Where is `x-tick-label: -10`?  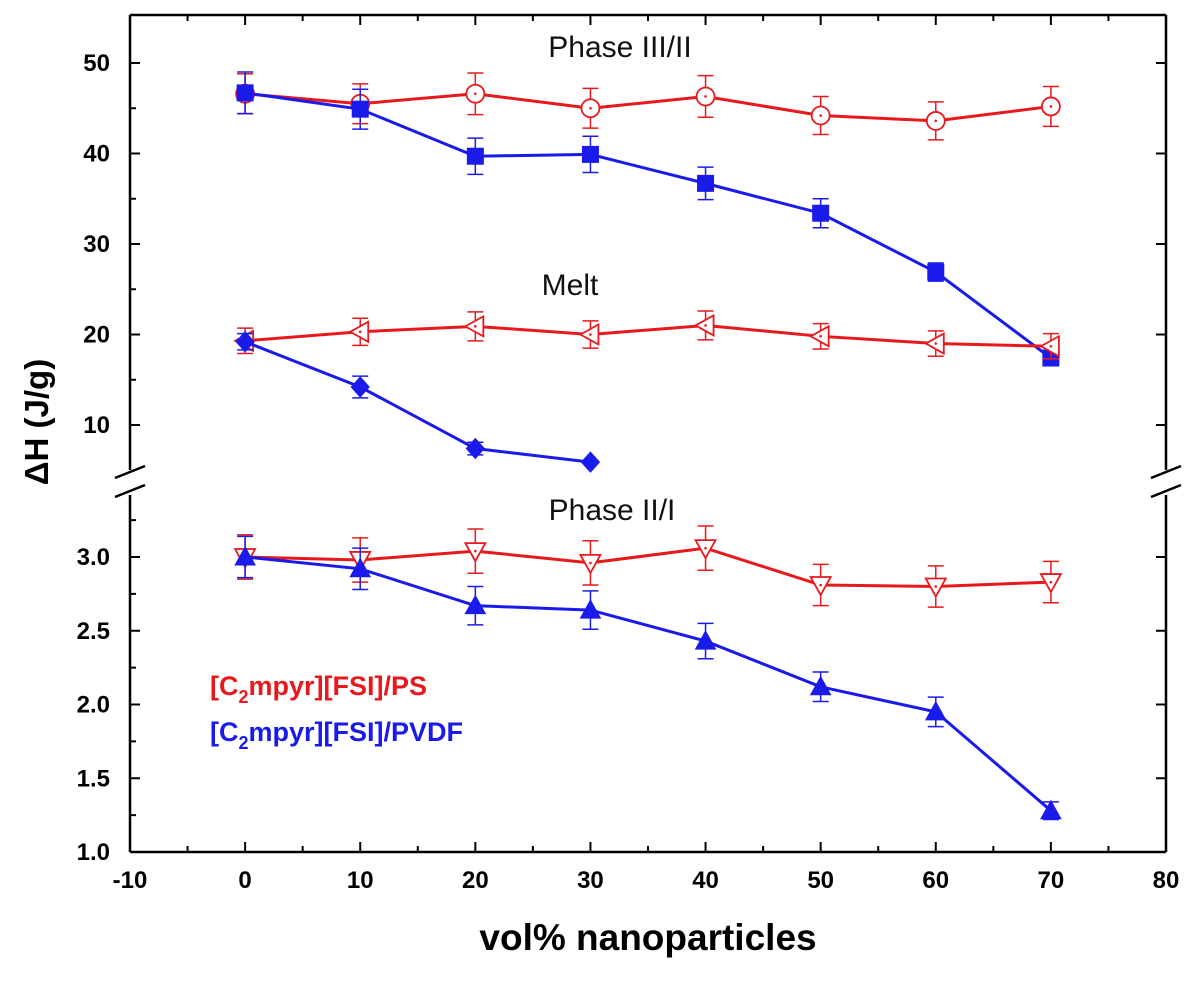 x-tick-label: -10 is located at coordinates (130, 880).